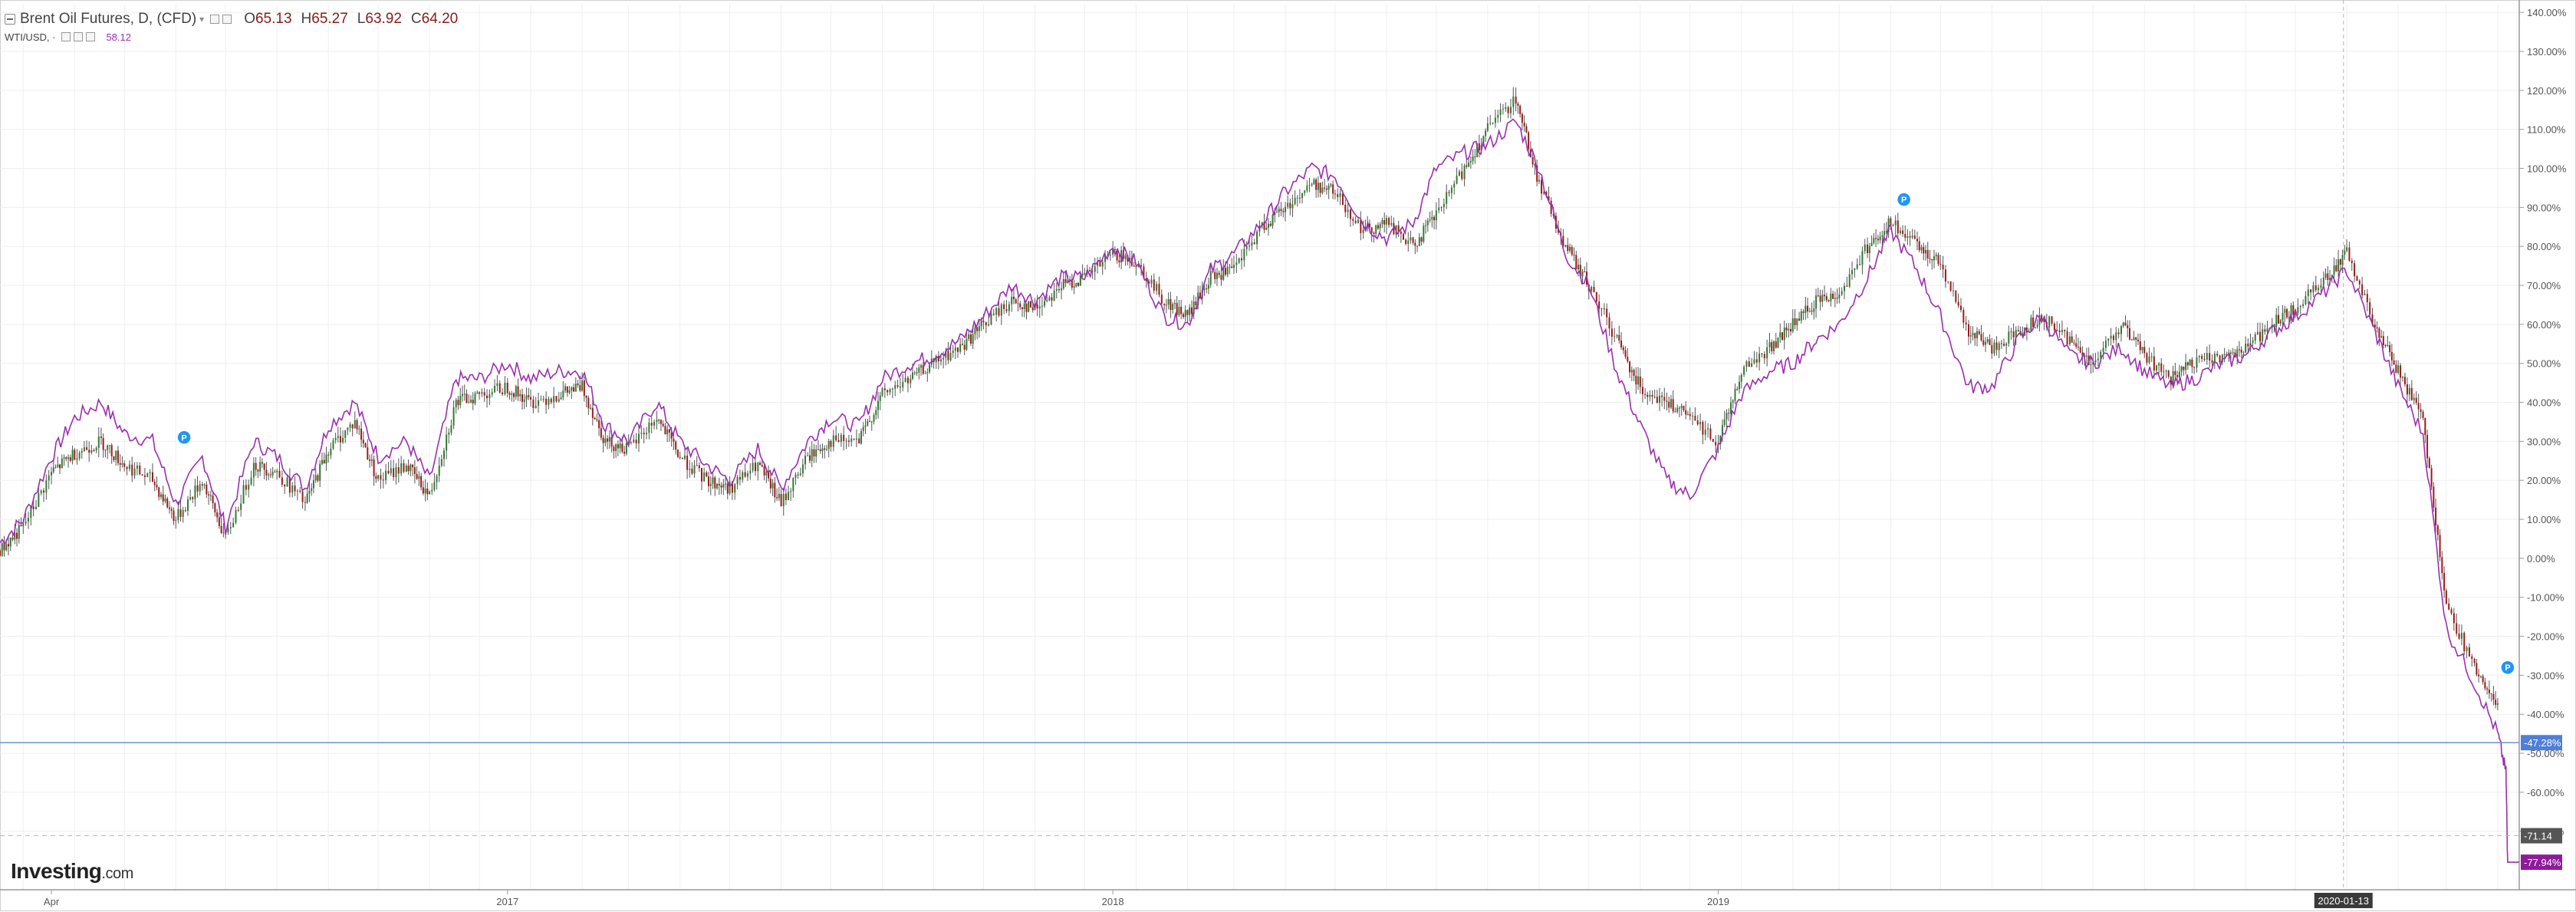 The height and width of the screenshot is (912, 2576). What do you see at coordinates (30, 37) in the screenshot?
I see `compare-series-title: WTI/USD, ·` at bounding box center [30, 37].